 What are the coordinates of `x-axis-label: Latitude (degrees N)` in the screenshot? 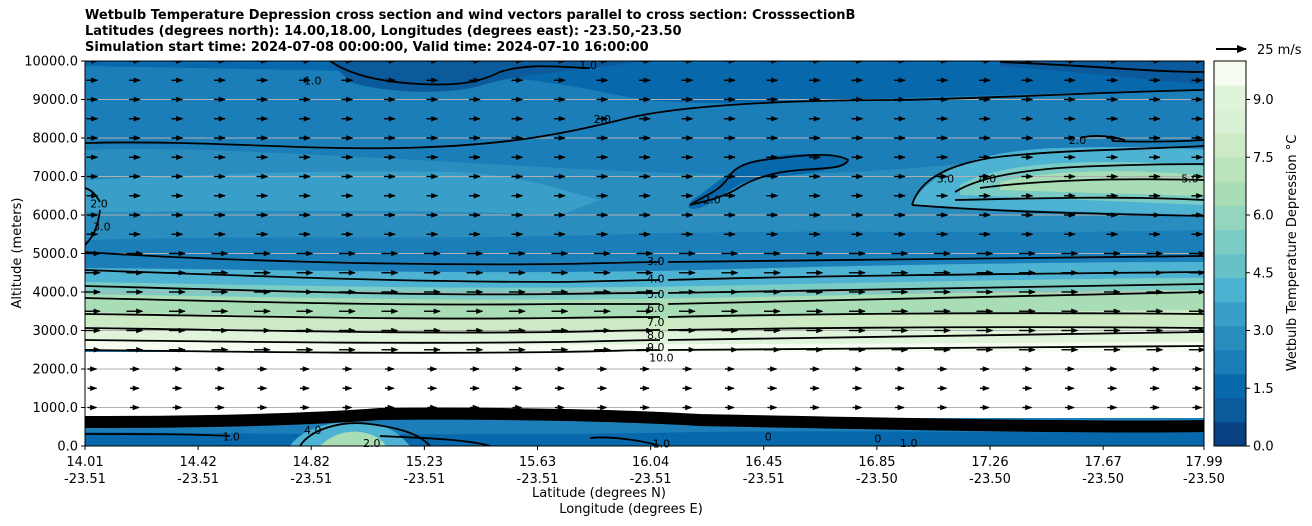 It's located at (599, 493).